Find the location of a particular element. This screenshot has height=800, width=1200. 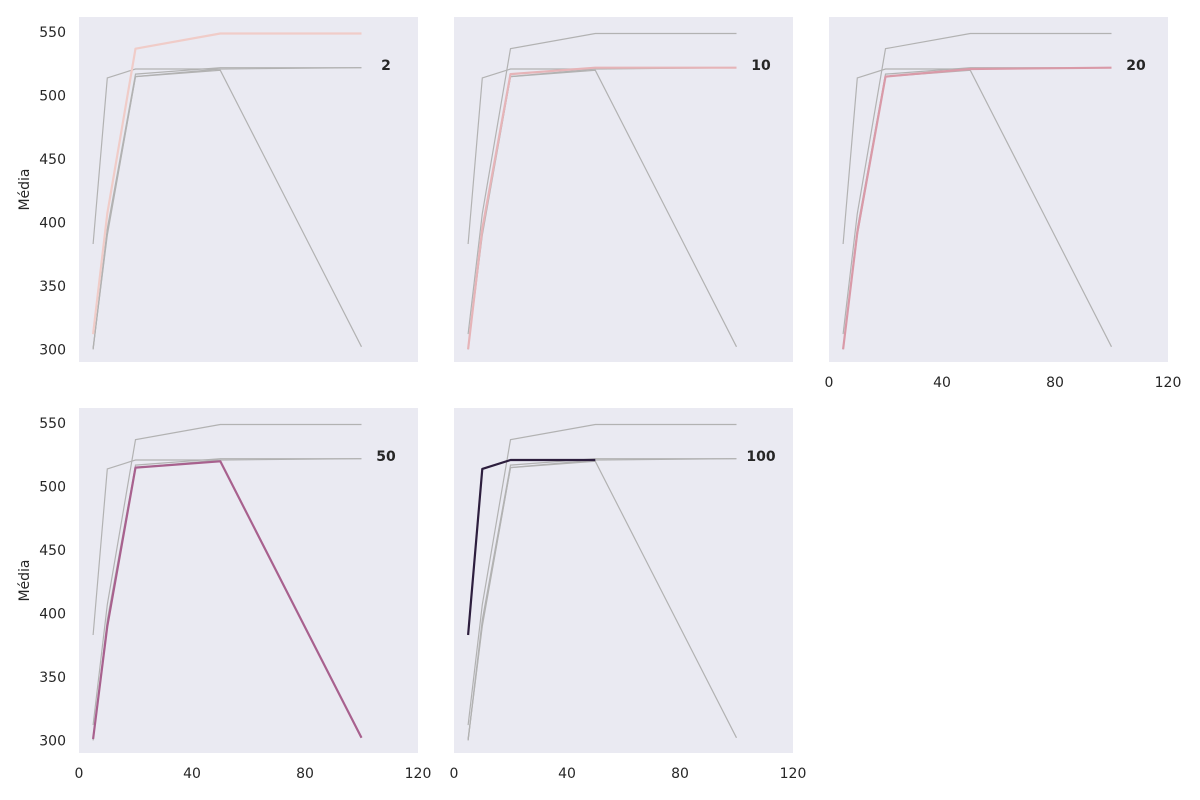

facet-panel-20: 20 0 40 80 120 is located at coordinates (1003, 204).